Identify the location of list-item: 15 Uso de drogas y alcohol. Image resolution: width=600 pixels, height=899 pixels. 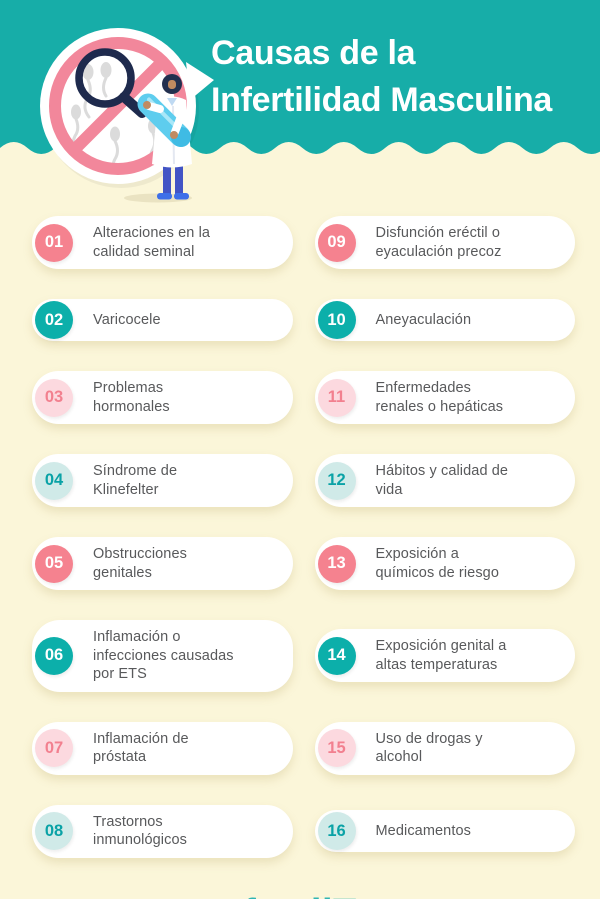
(444, 748).